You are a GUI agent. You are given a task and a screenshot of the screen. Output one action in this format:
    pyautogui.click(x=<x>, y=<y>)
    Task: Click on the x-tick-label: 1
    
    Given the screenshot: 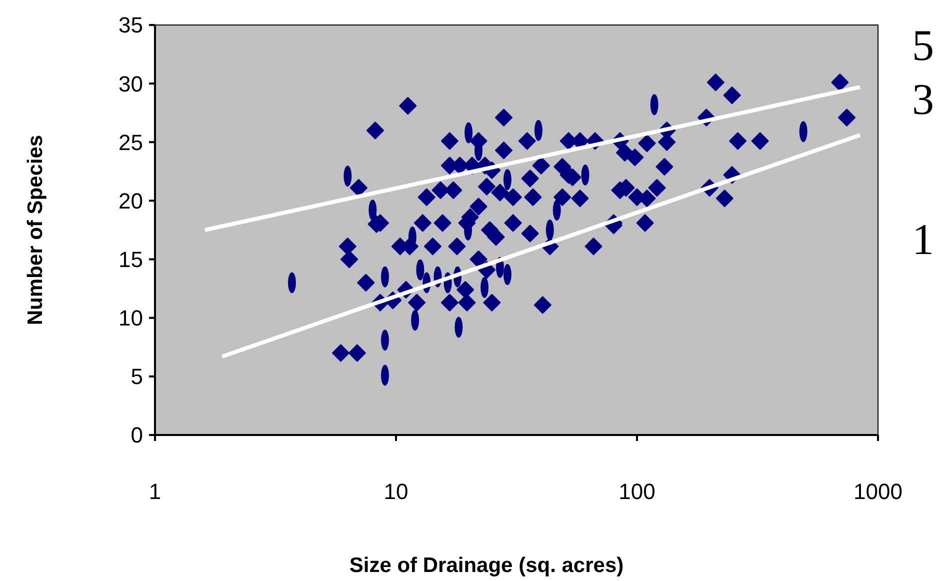 What is the action you would take?
    pyautogui.click(x=155, y=491)
    